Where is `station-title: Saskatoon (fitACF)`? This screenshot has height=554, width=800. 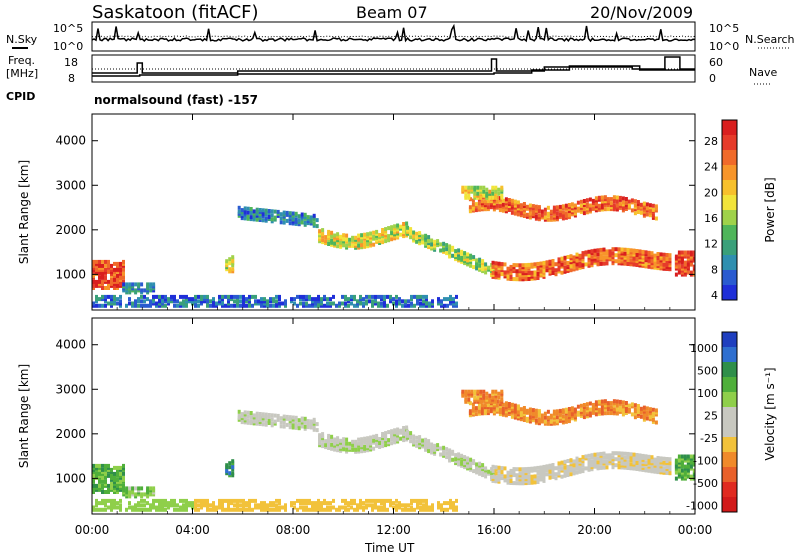
station-title: Saskatoon (fitACF) is located at coordinates (175, 12).